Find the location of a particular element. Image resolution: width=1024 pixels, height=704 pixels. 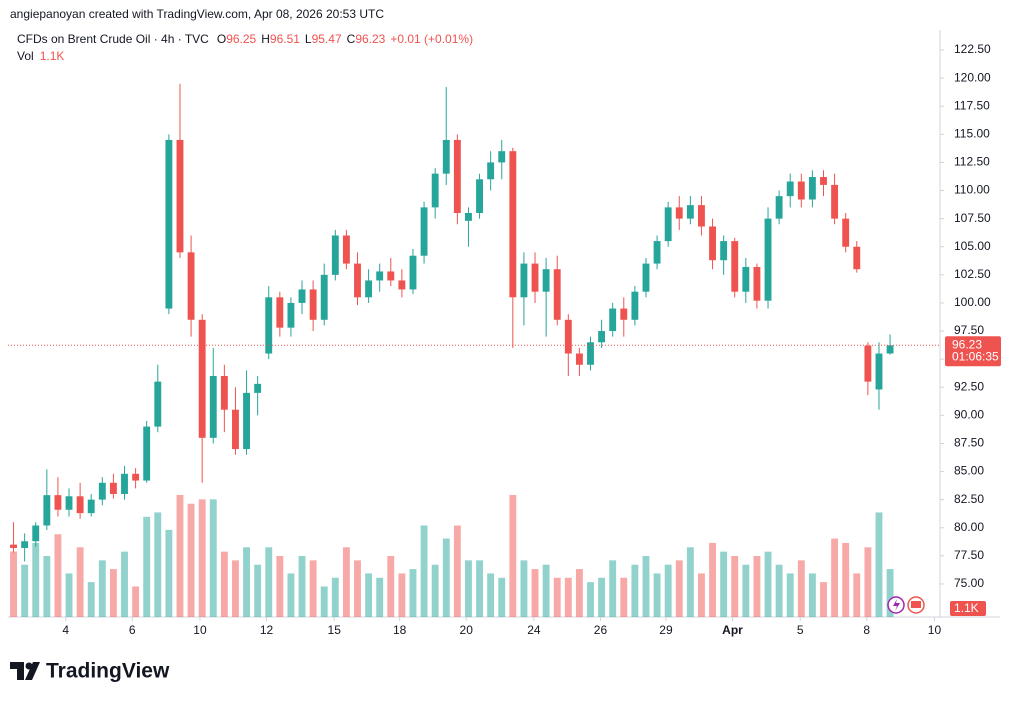

y-tick-label: 80.00 is located at coordinates (969, 527).